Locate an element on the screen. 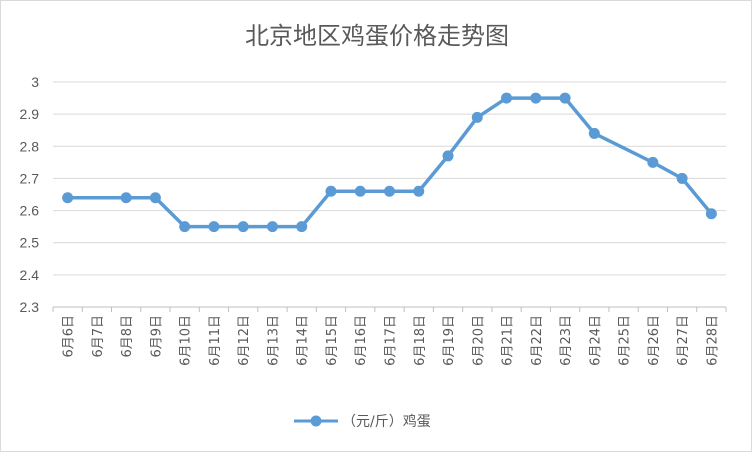  x-tick-label: 6月6日 is located at coordinates (69, 336).